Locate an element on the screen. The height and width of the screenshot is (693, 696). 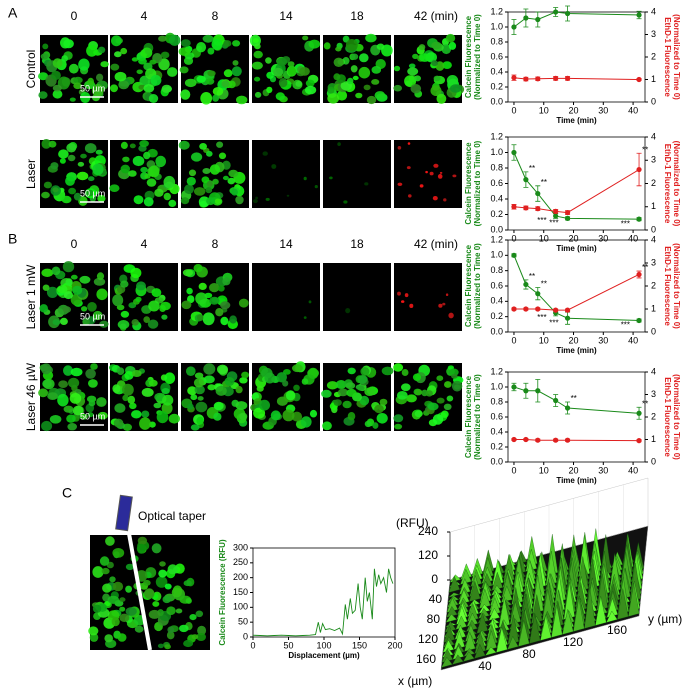
time-label: 14 is located at coordinates (286, 244).